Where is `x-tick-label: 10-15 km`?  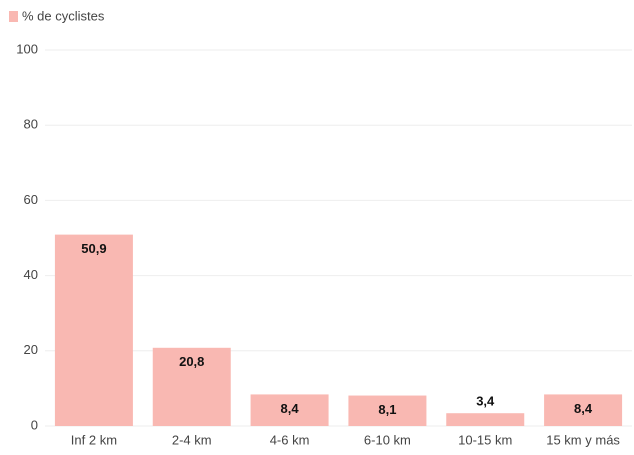 x-tick-label: 10-15 km is located at coordinates (485, 439).